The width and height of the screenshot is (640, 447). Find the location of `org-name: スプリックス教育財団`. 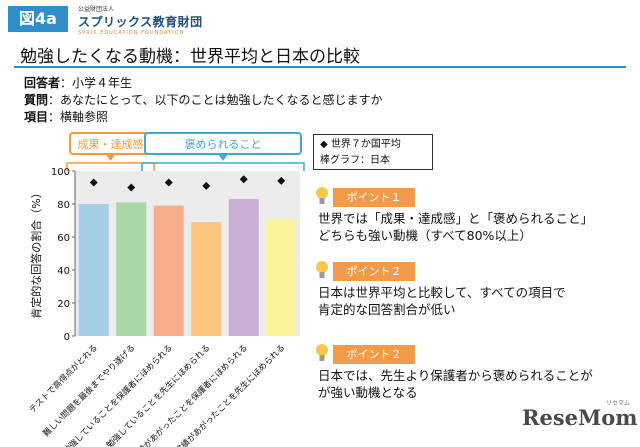

org-name: スプリックス教育財団 is located at coordinates (140, 22).